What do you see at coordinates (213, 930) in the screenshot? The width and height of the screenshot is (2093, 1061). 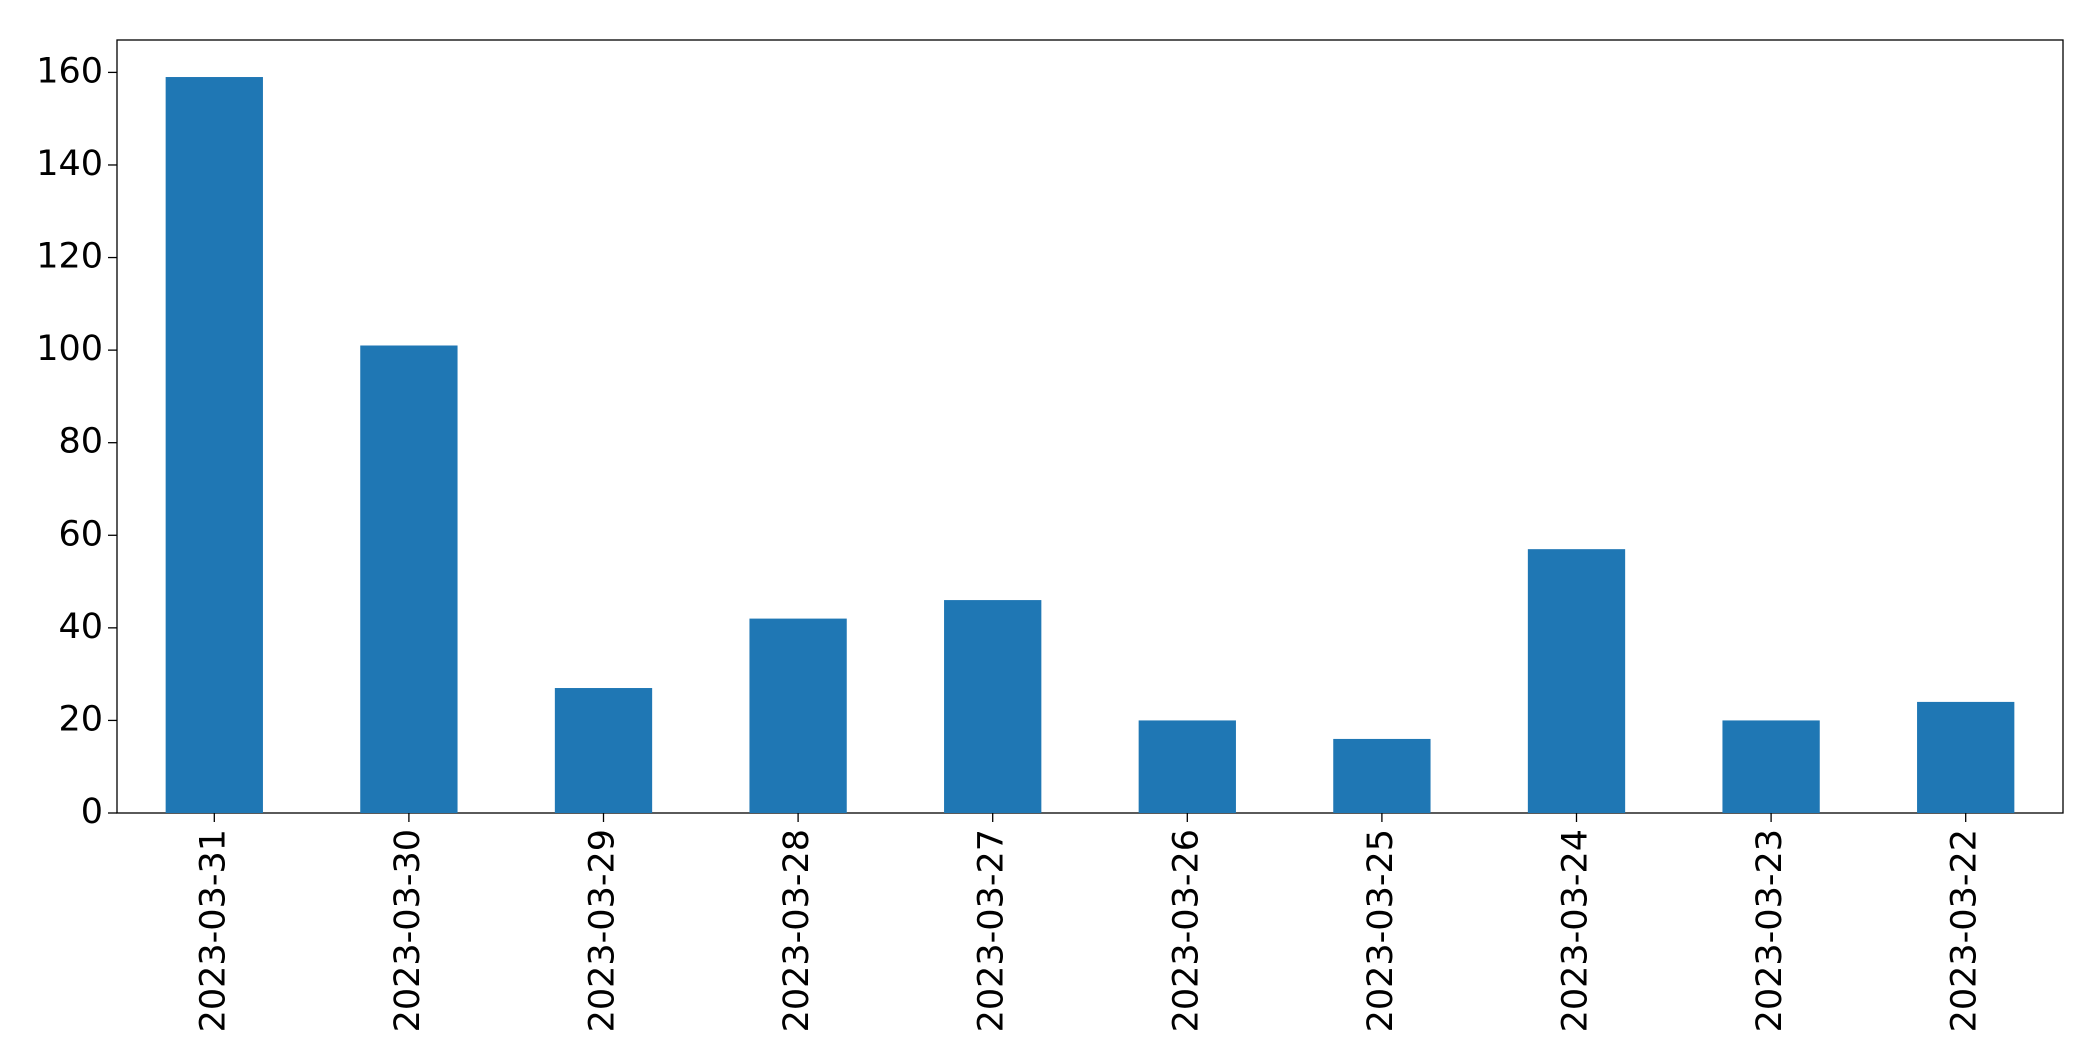 I see `x-tick-label: 2023-03-31` at bounding box center [213, 930].